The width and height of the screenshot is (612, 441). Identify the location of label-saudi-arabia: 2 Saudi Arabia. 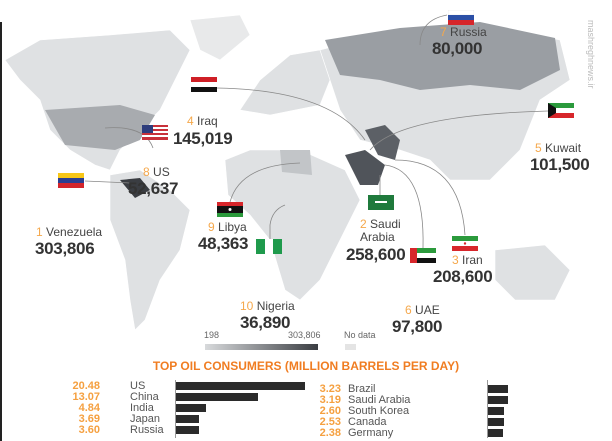
(380, 230).